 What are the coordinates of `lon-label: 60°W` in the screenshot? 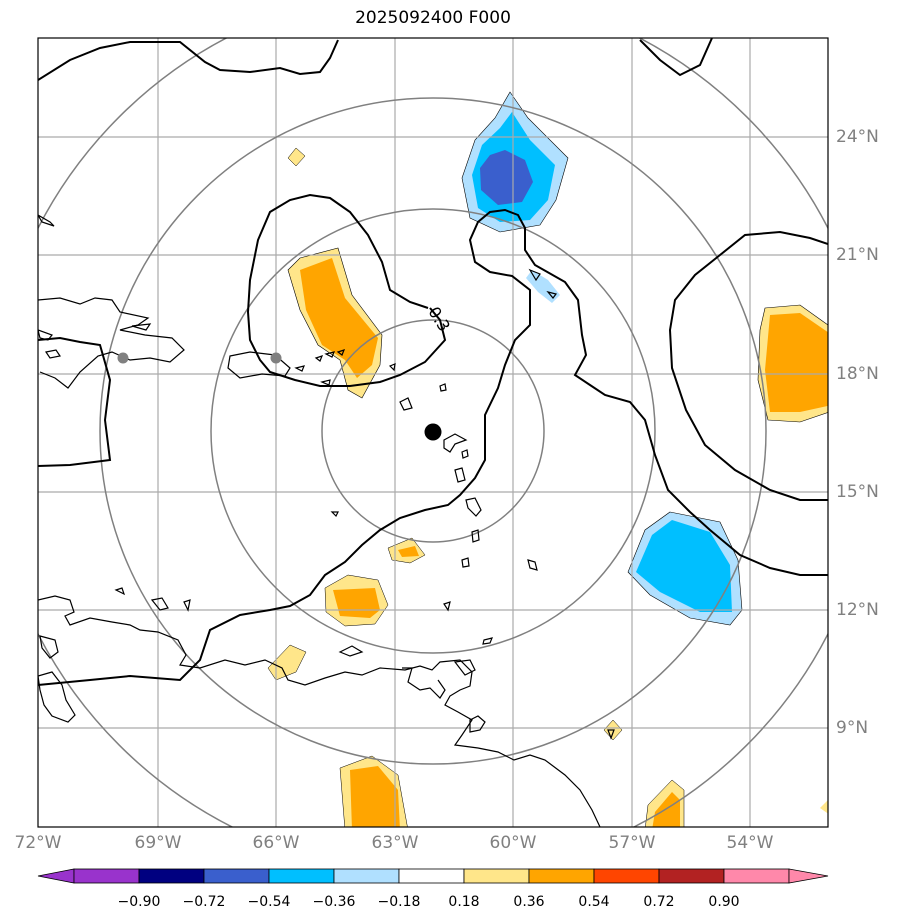 It's located at (513, 843).